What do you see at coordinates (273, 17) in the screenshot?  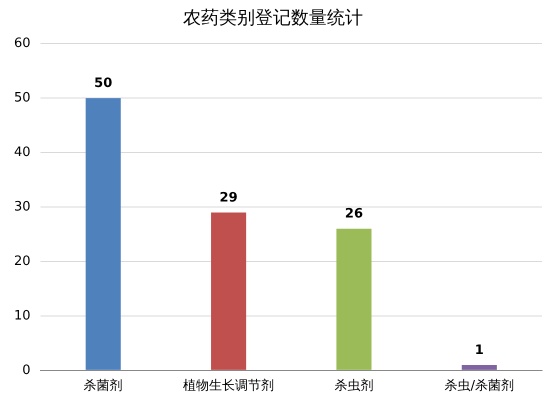 I see `chart-title: 农药类别登记数量统计` at bounding box center [273, 17].